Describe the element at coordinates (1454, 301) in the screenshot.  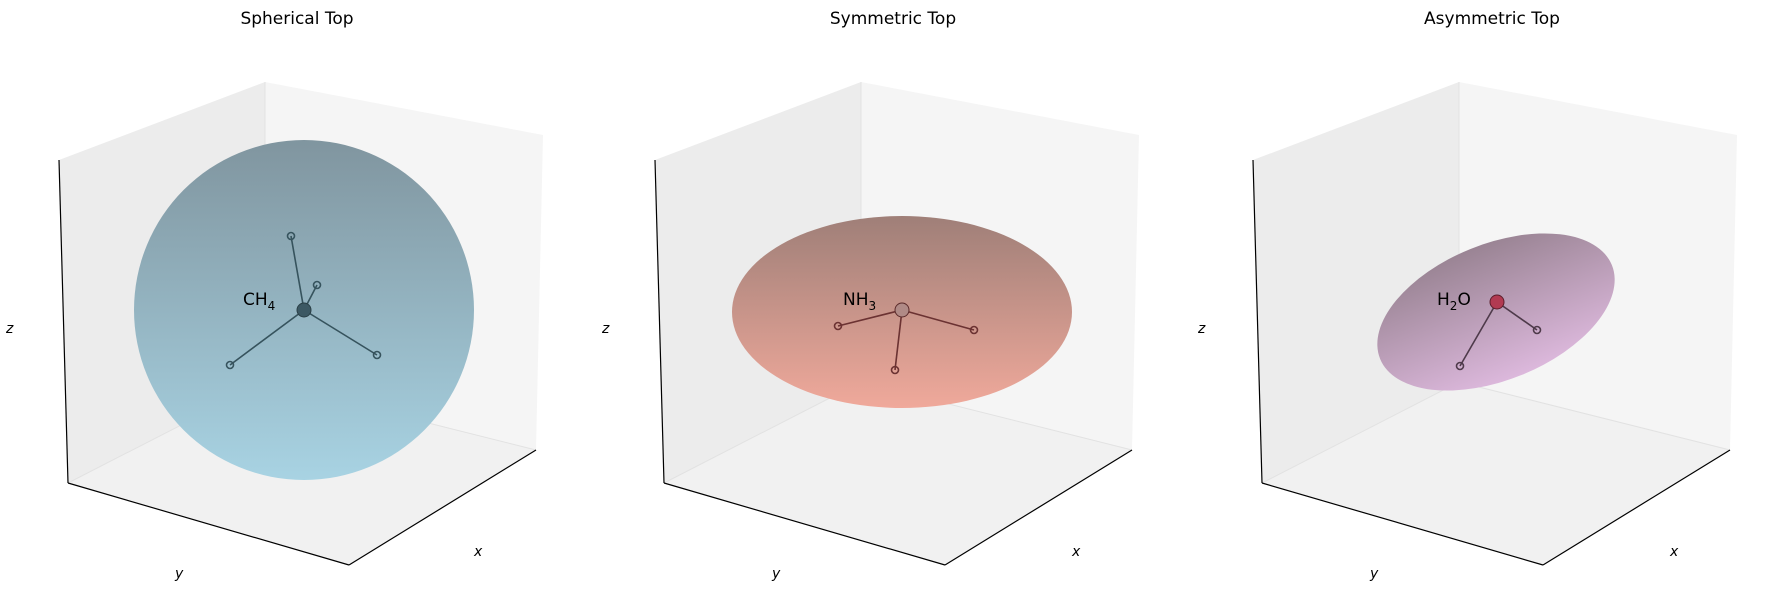
I see `molecule-label: H2O` at that location.